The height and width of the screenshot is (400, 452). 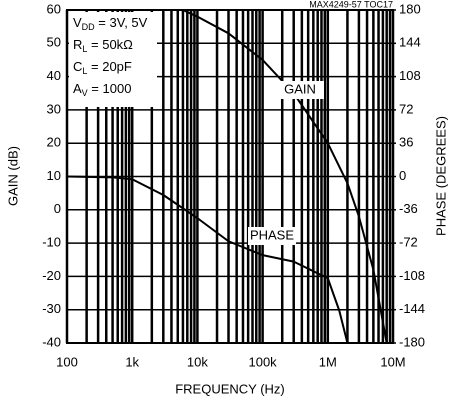 I want to click on y-tick-label: -20, so click(x=51, y=275).